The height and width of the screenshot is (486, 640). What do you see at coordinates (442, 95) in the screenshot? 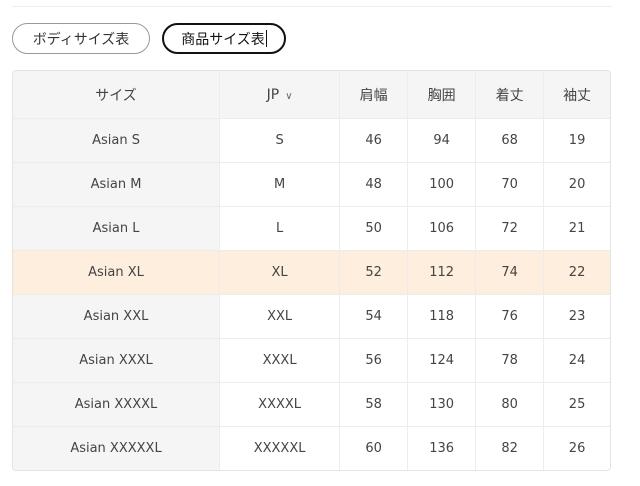
I see `header-chest: 胸囲` at bounding box center [442, 95].